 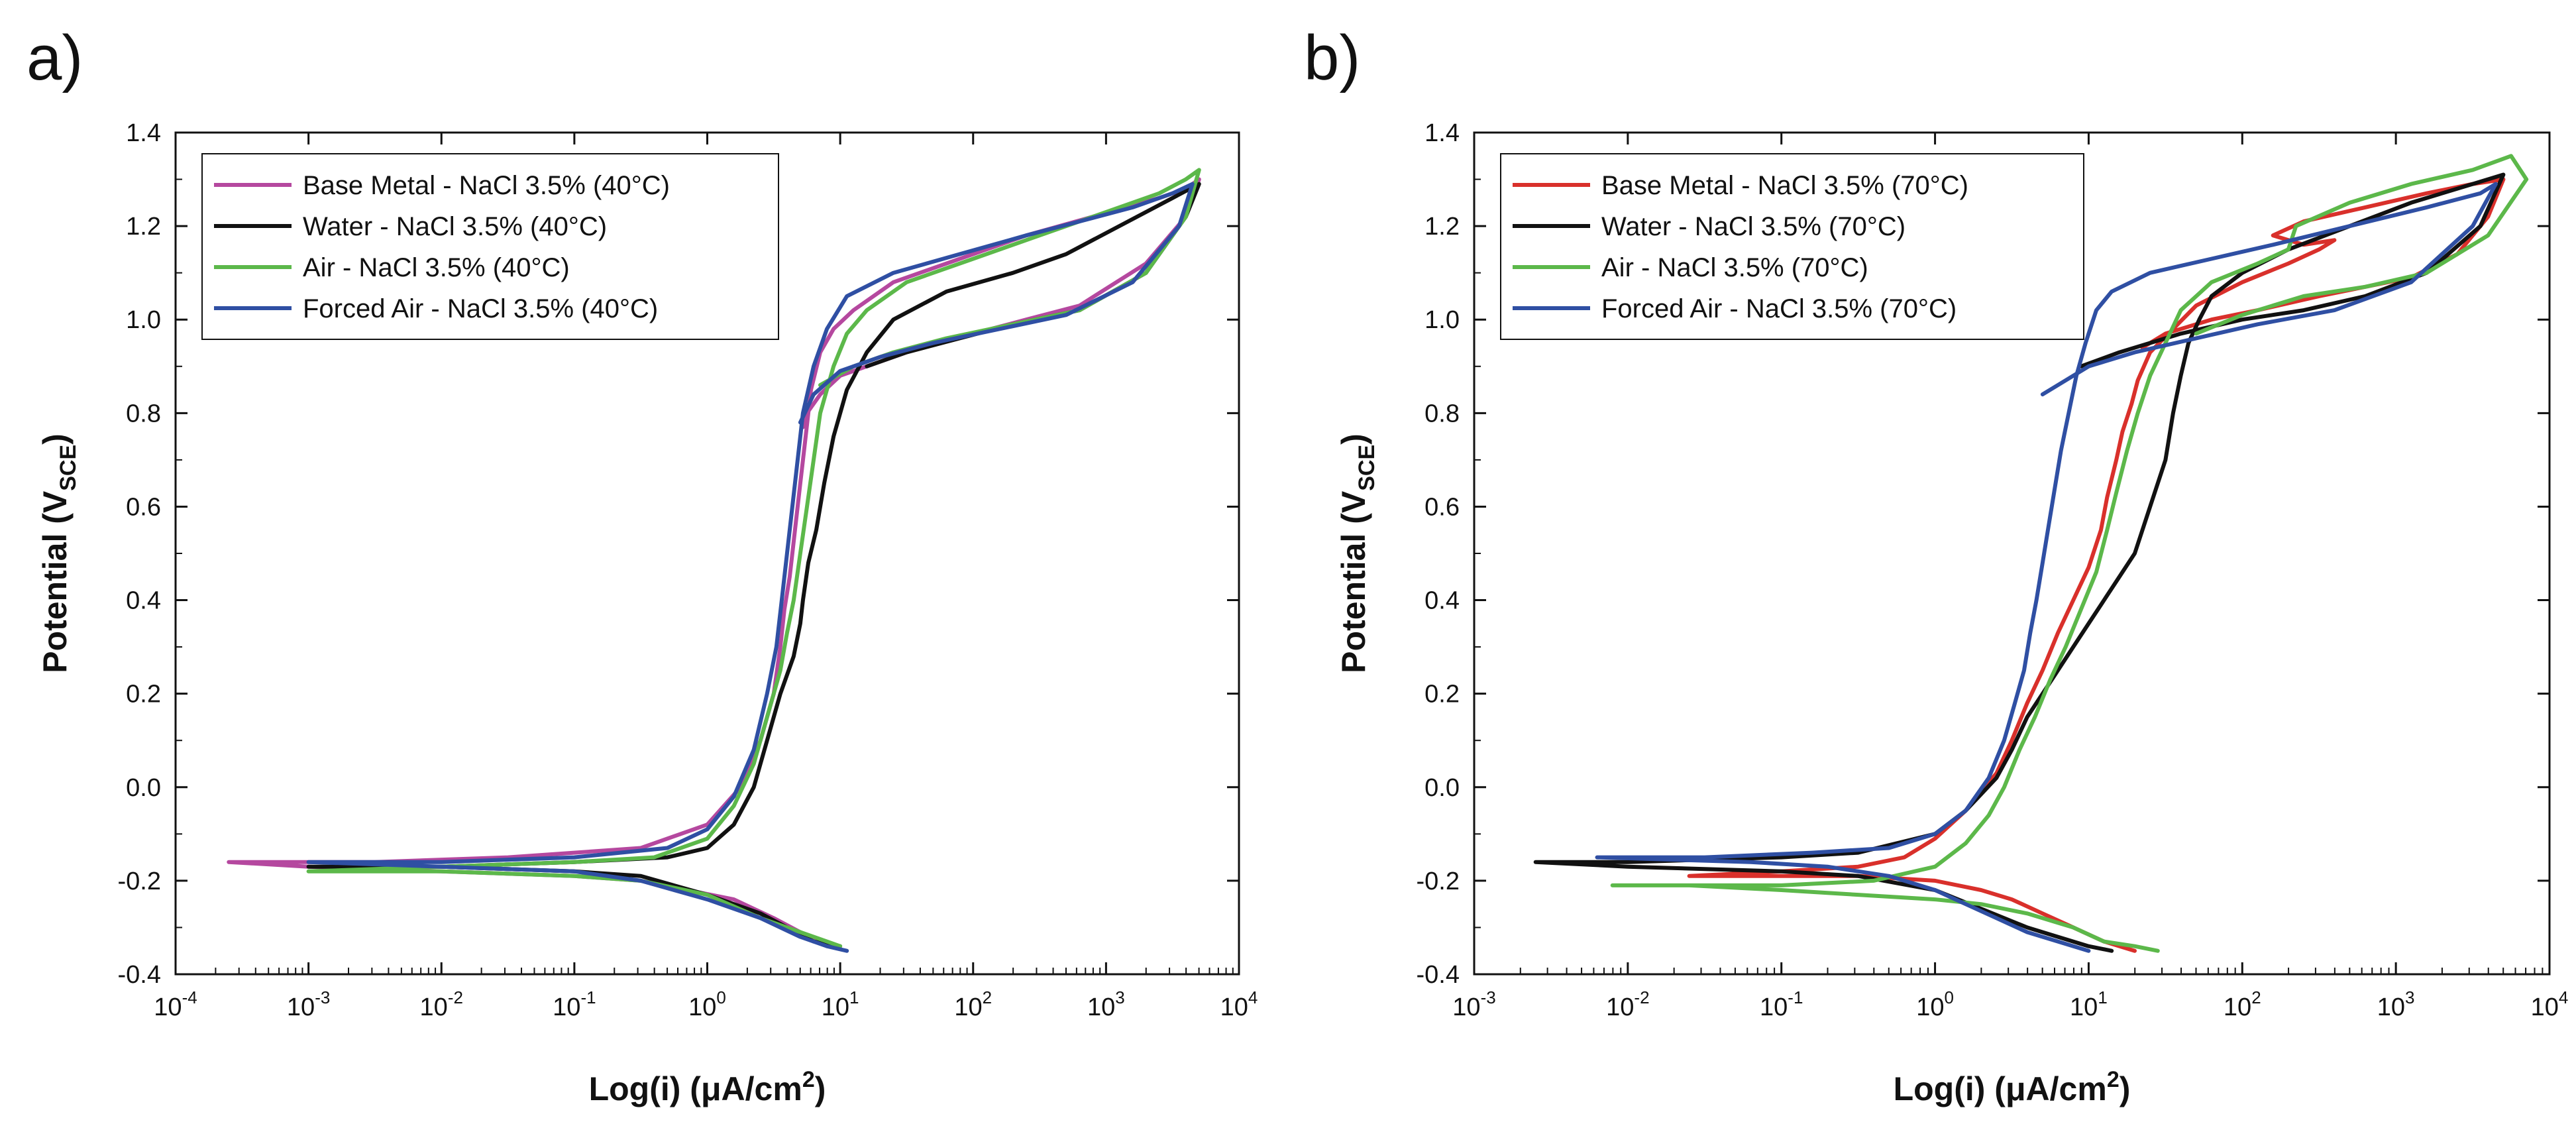 I want to click on p0-legend-label-3: Forced Air - NaCl 3.5% (40°C), so click(x=480, y=309).